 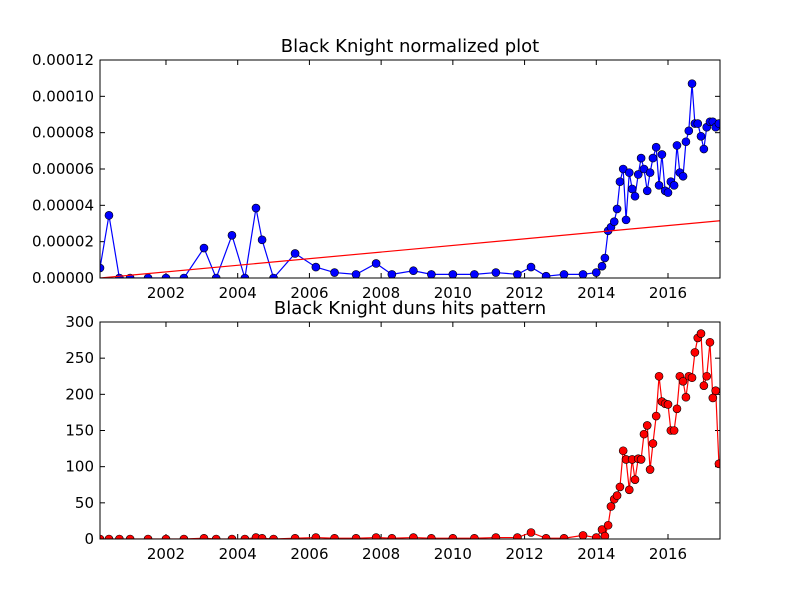 What do you see at coordinates (166, 293) in the screenshot?
I see `x-tick-label: 2002` at bounding box center [166, 293].